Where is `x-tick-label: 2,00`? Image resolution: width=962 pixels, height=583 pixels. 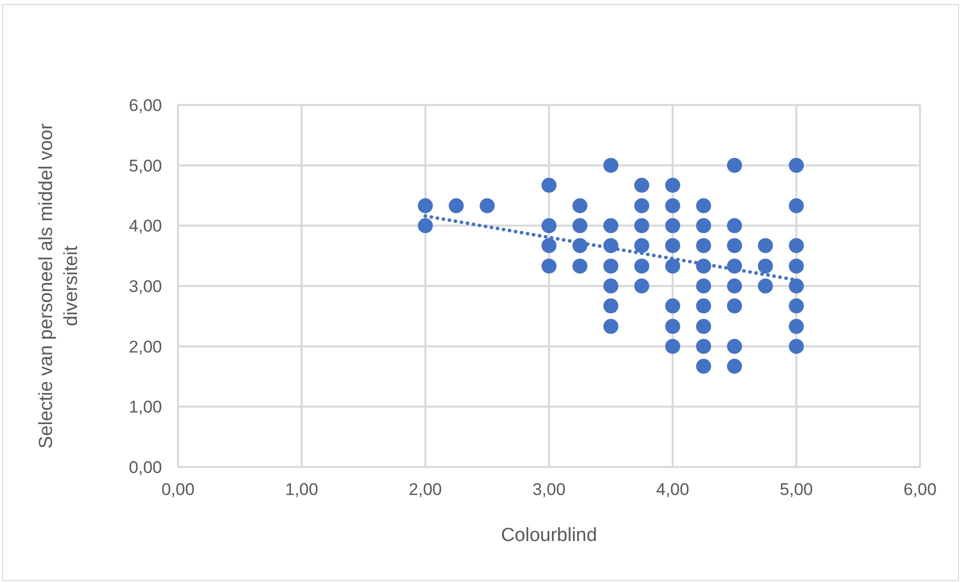
x-tick-label: 2,00 is located at coordinates (425, 490).